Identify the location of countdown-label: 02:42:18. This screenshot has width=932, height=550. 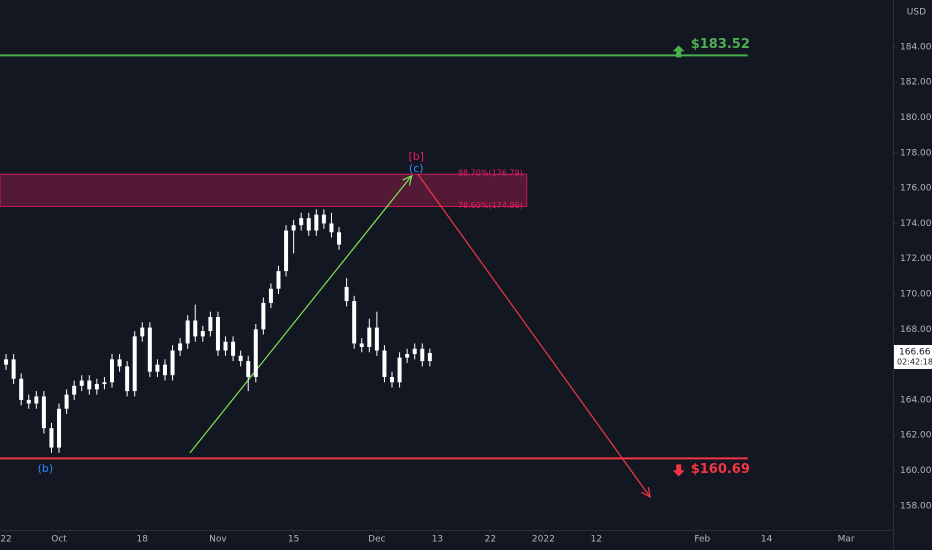
(914, 361).